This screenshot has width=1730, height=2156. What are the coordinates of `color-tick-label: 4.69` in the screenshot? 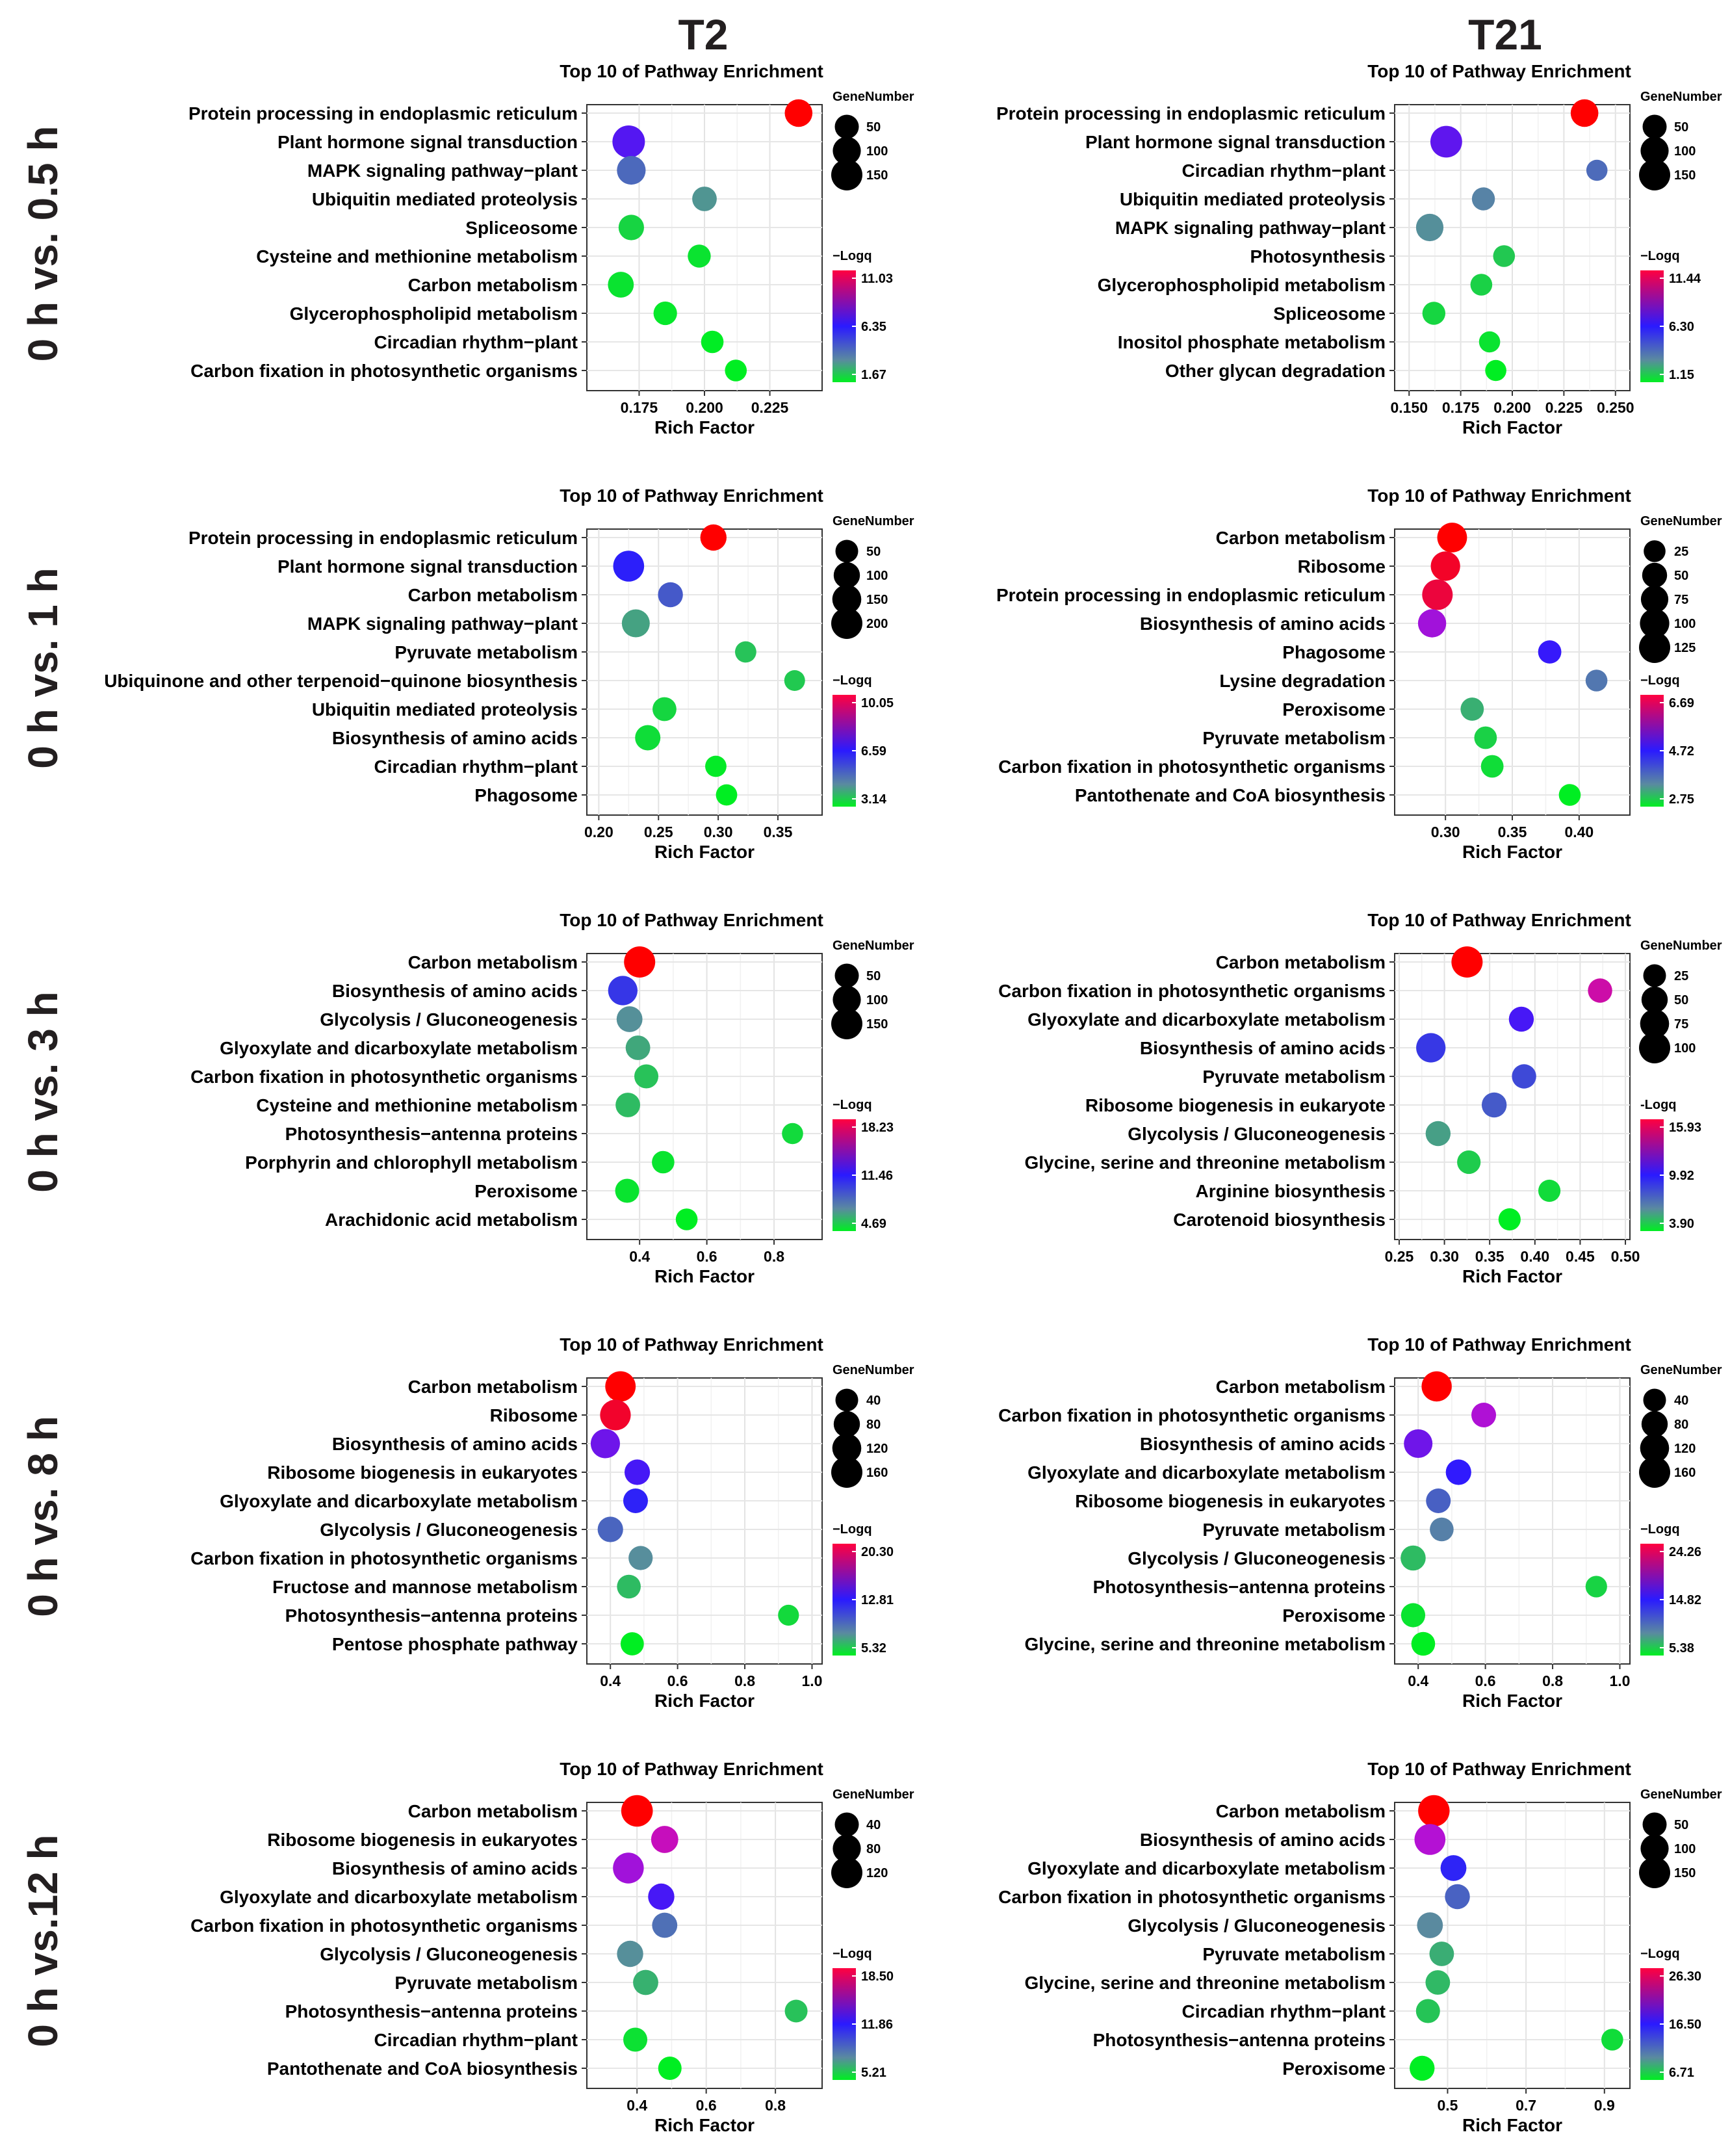 It's located at (873, 1224).